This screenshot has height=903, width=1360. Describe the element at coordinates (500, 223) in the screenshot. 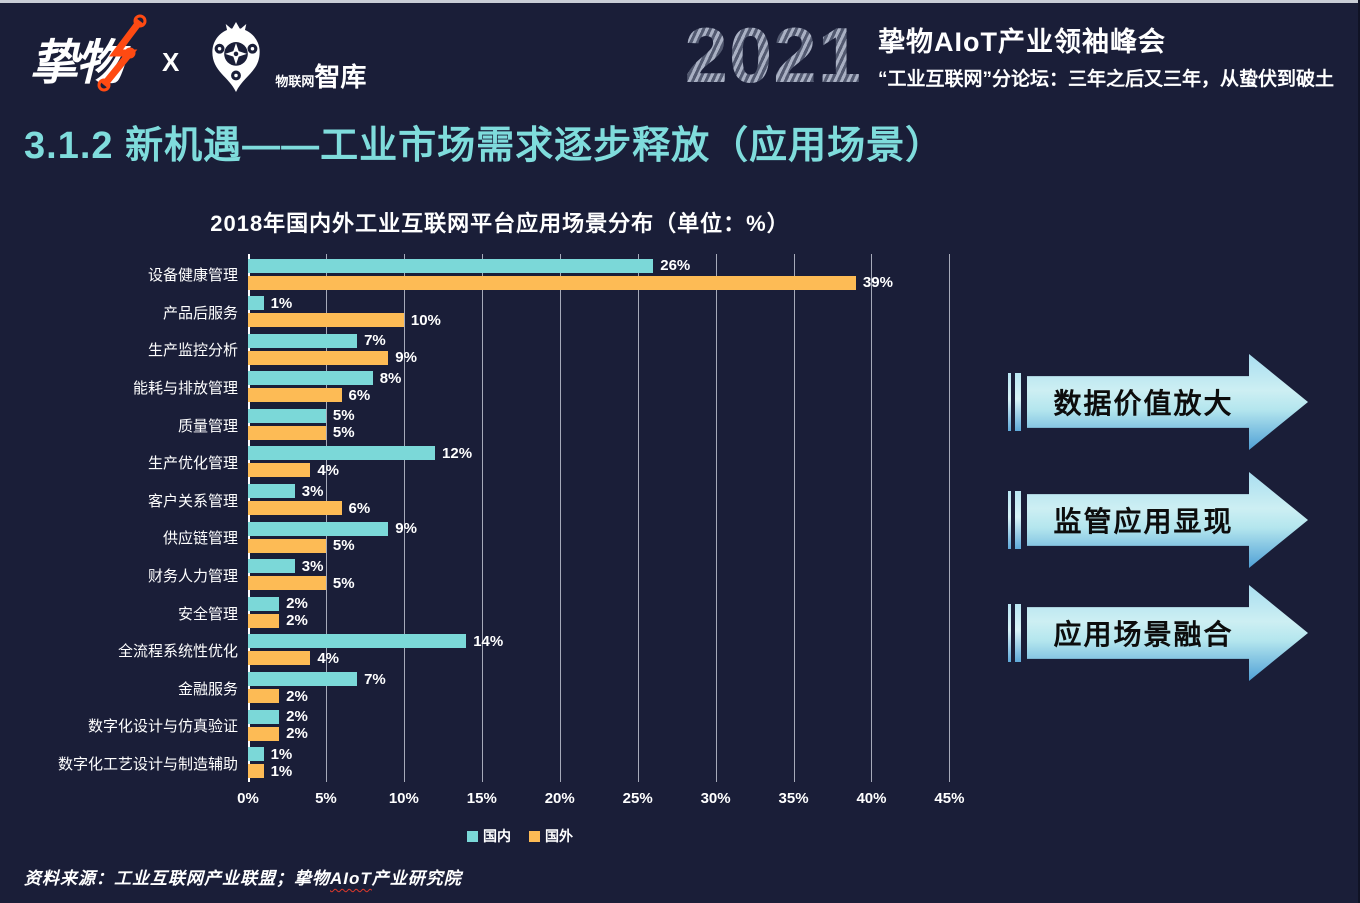

I see `chart-title: 2018年国内外工业互联网平台应用场景分布（单位：%）` at that location.